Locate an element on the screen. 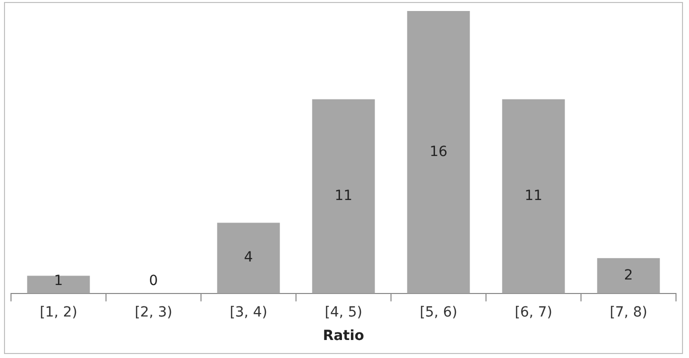 The image size is (689, 358). x-tick-label: [6, 7) is located at coordinates (533, 312).